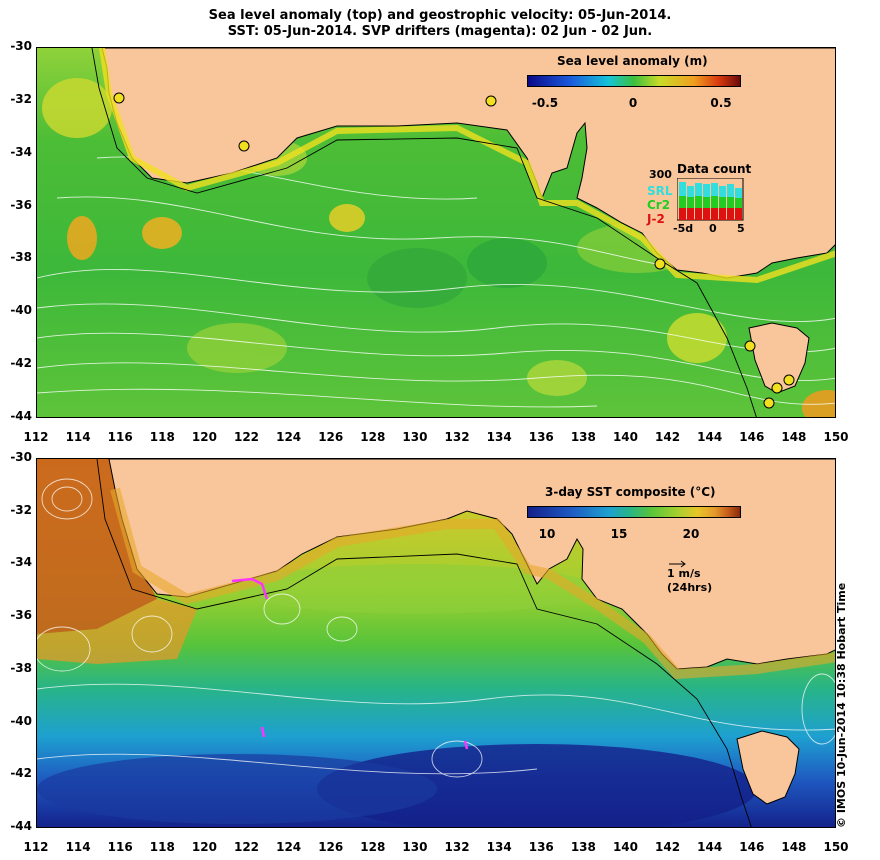  Describe the element at coordinates (710, 199) in the screenshot. I see `data-count-bars` at that location.